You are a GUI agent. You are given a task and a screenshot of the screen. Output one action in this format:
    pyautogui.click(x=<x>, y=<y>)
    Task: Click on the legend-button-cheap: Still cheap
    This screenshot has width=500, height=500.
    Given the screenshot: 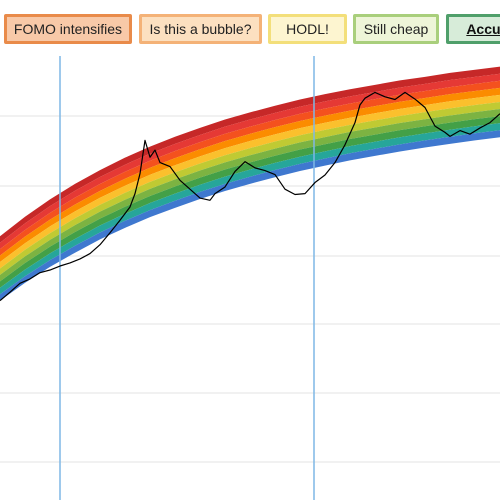 What is the action you would take?
    pyautogui.click(x=396, y=29)
    